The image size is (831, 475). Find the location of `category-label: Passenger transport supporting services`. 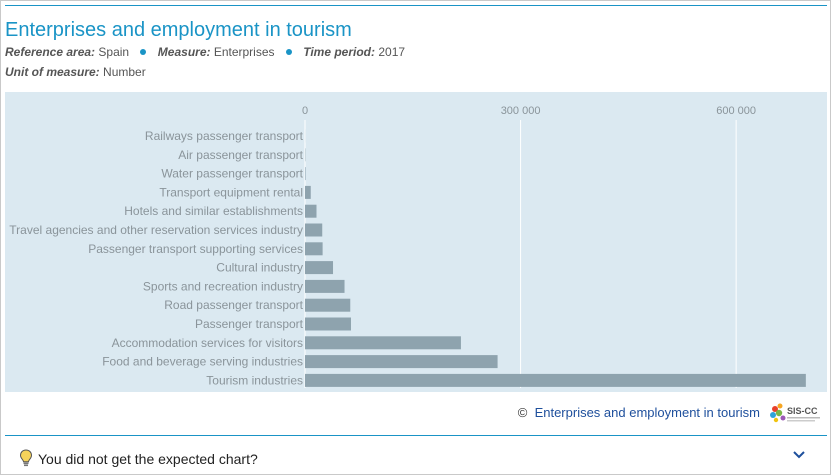

category-label: Passenger transport supporting services is located at coordinates (195, 249).